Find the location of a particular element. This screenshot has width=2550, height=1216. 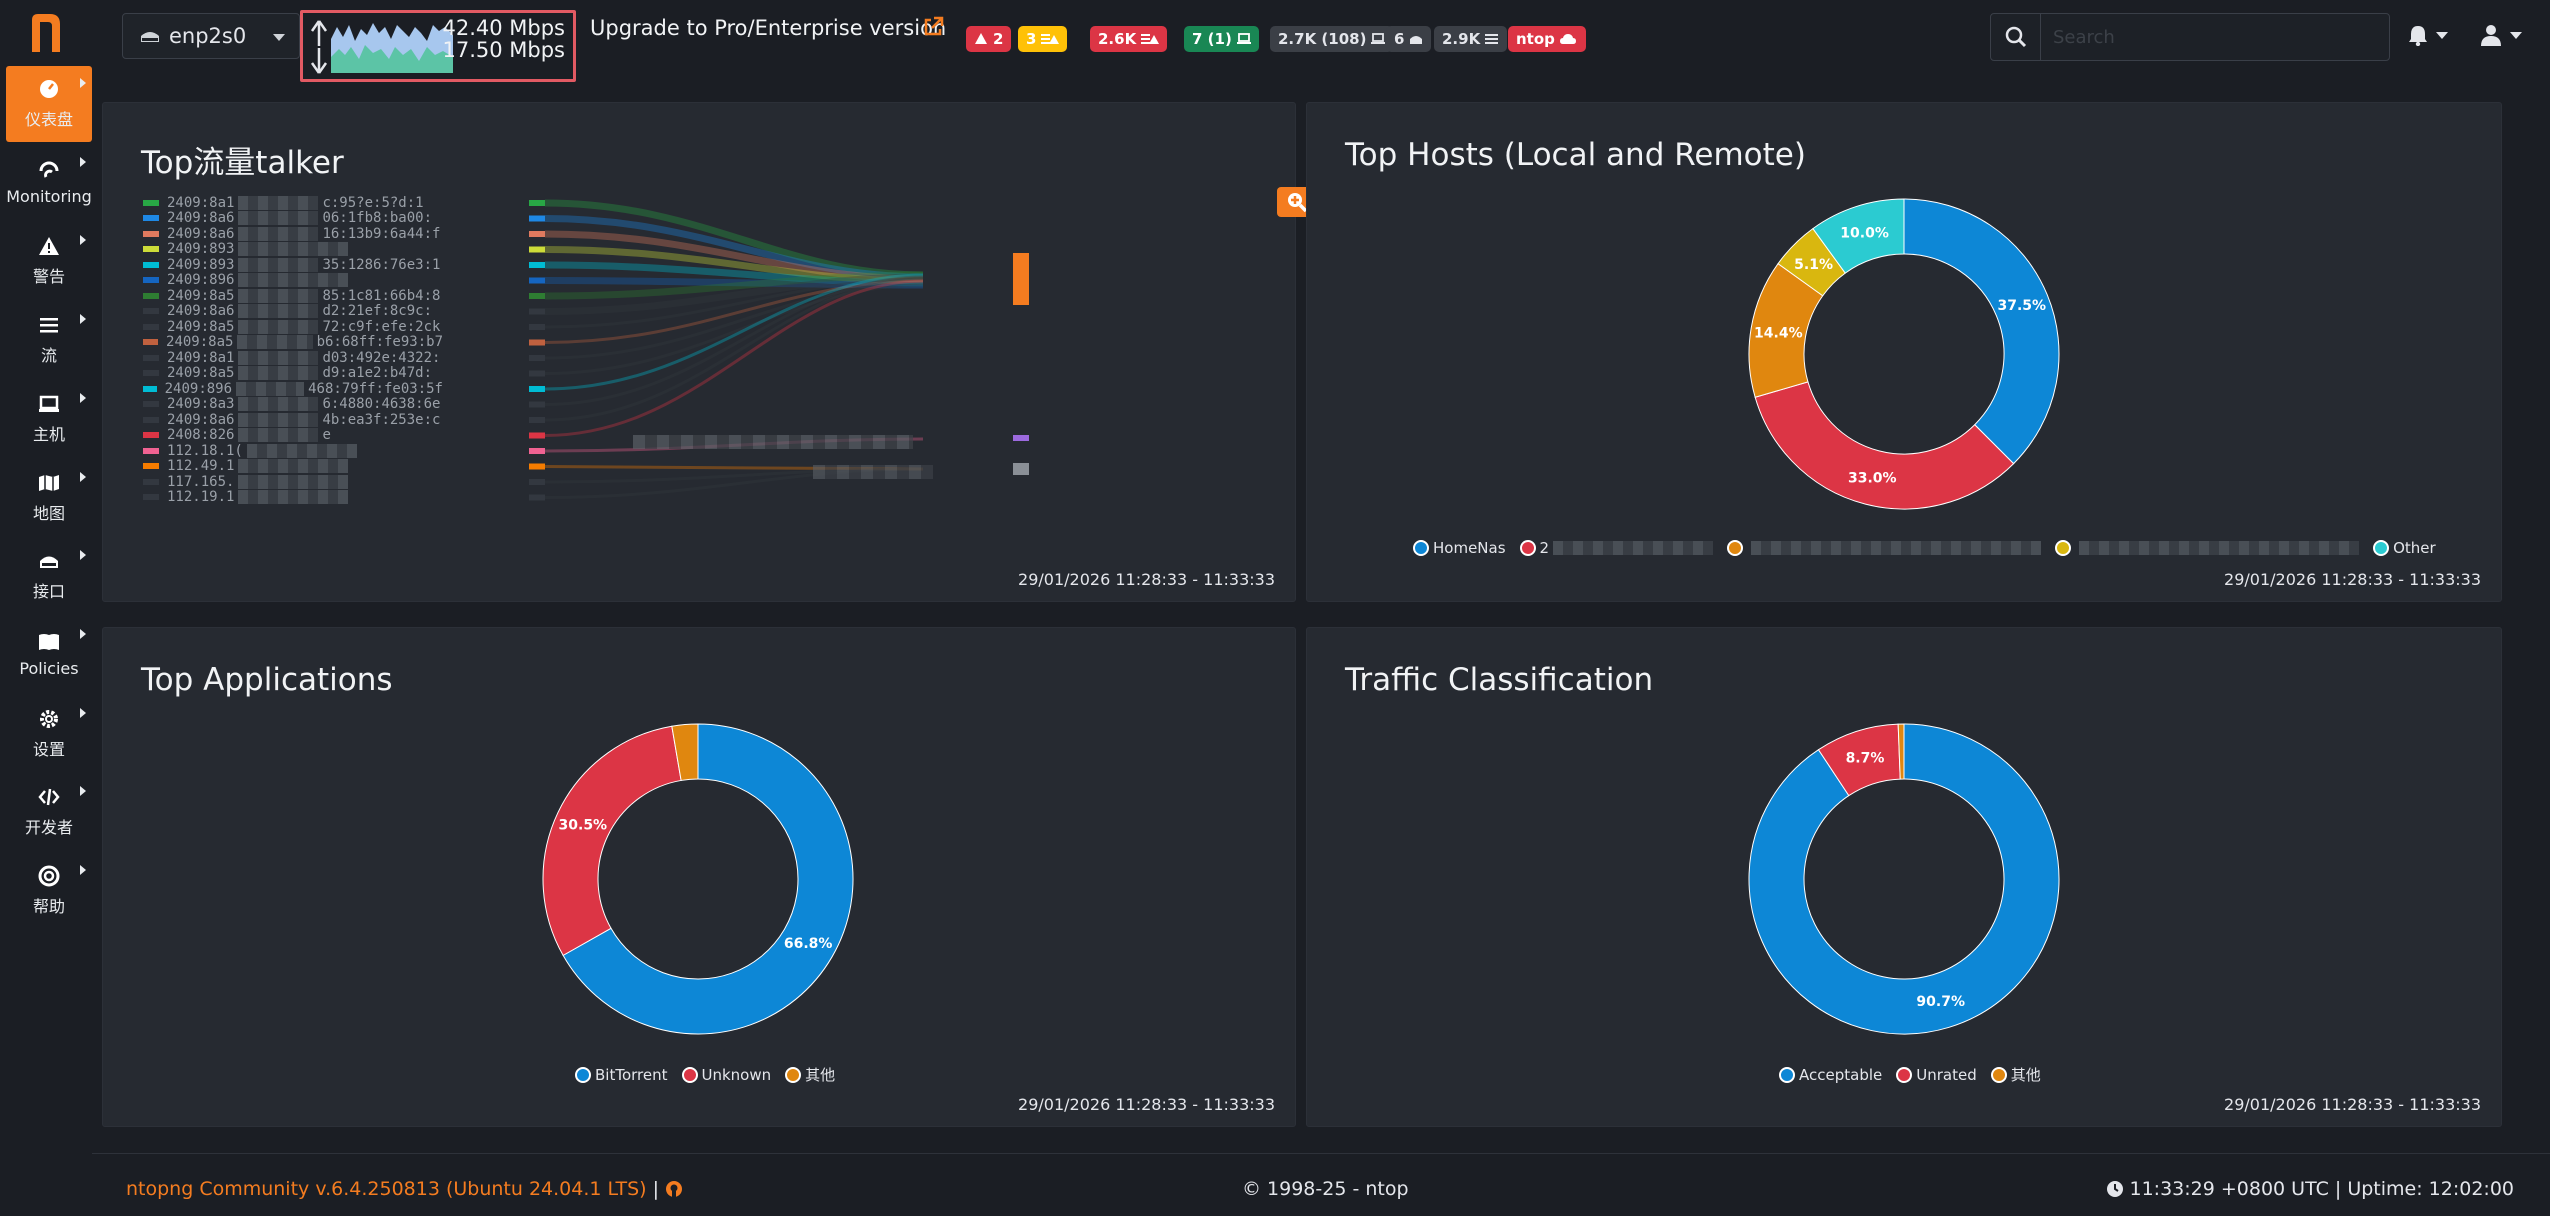

sidebar-item: 设置 is located at coordinates (49, 734).